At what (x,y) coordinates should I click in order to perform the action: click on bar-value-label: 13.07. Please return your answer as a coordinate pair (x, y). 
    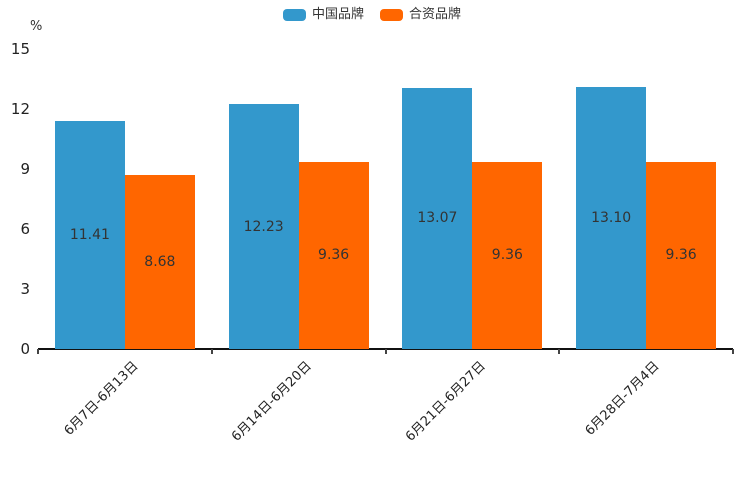
    Looking at the image, I should click on (437, 218).